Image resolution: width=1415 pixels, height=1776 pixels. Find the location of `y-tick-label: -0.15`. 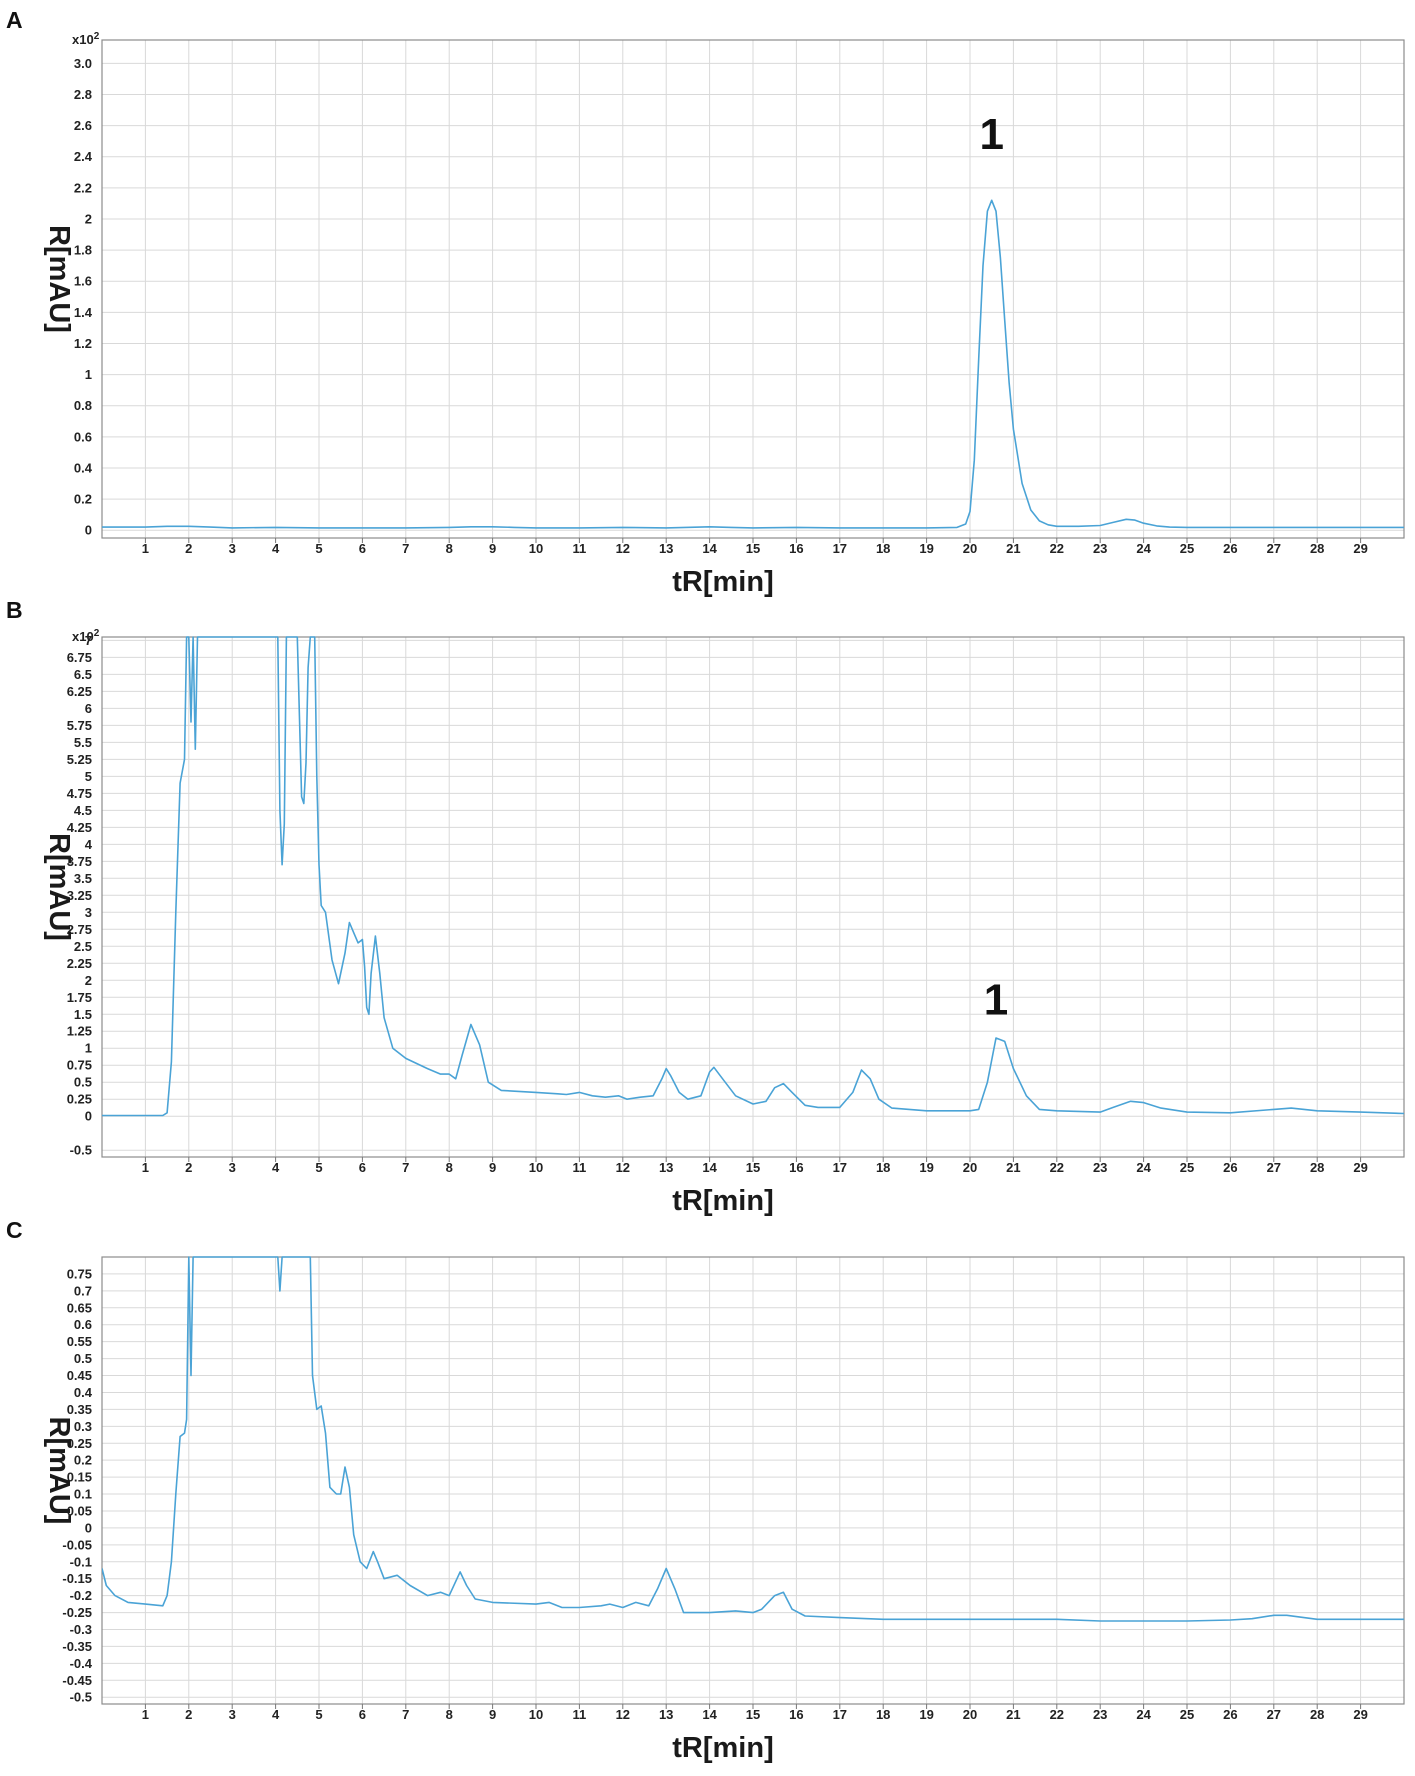

y-tick-label: -0.15 is located at coordinates (77, 1578).